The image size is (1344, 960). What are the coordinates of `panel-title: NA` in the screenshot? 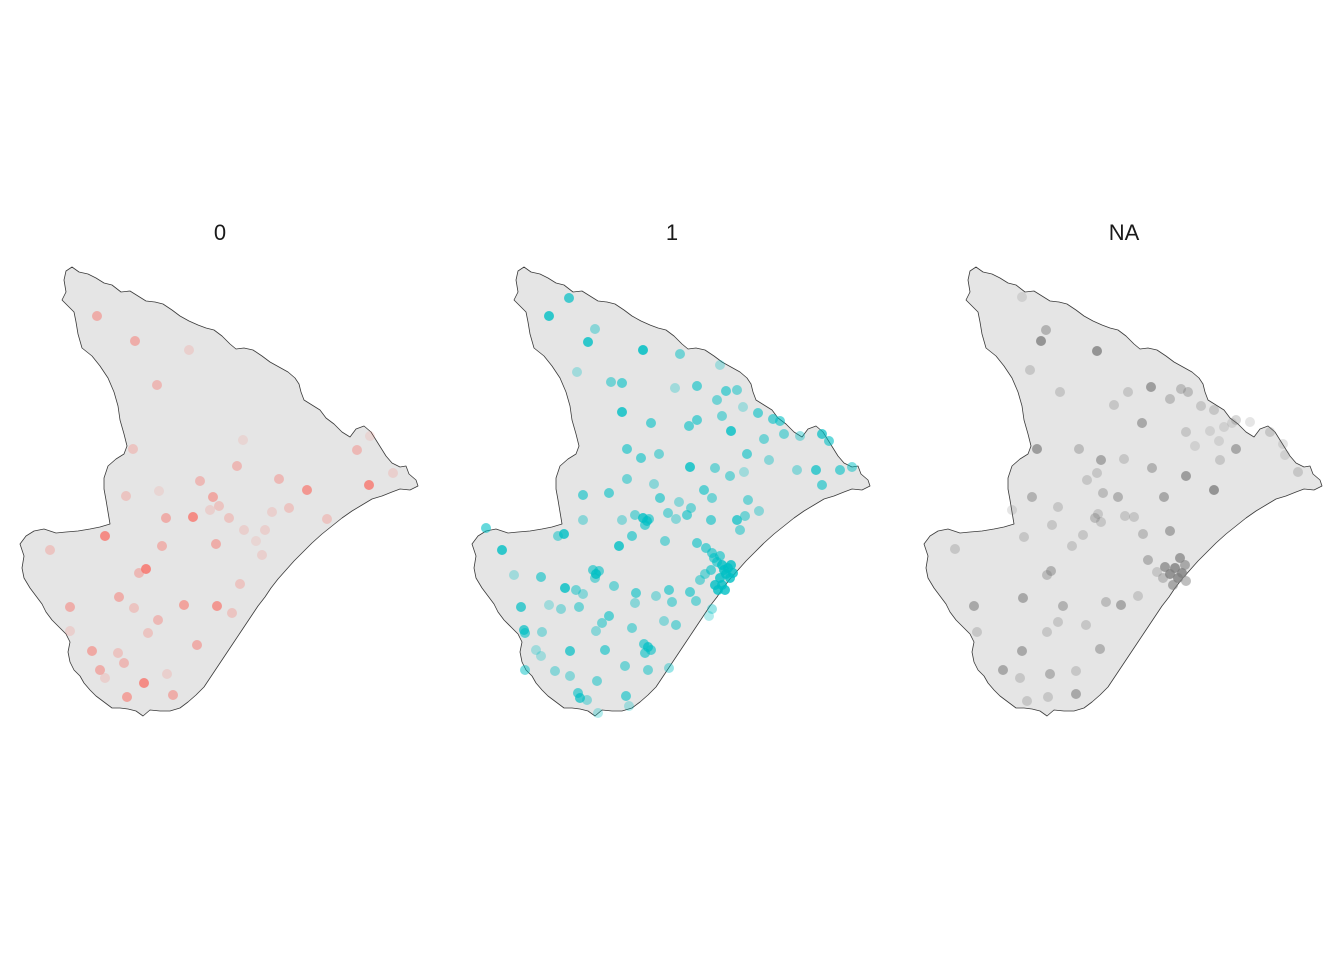 It's located at (1124, 232).